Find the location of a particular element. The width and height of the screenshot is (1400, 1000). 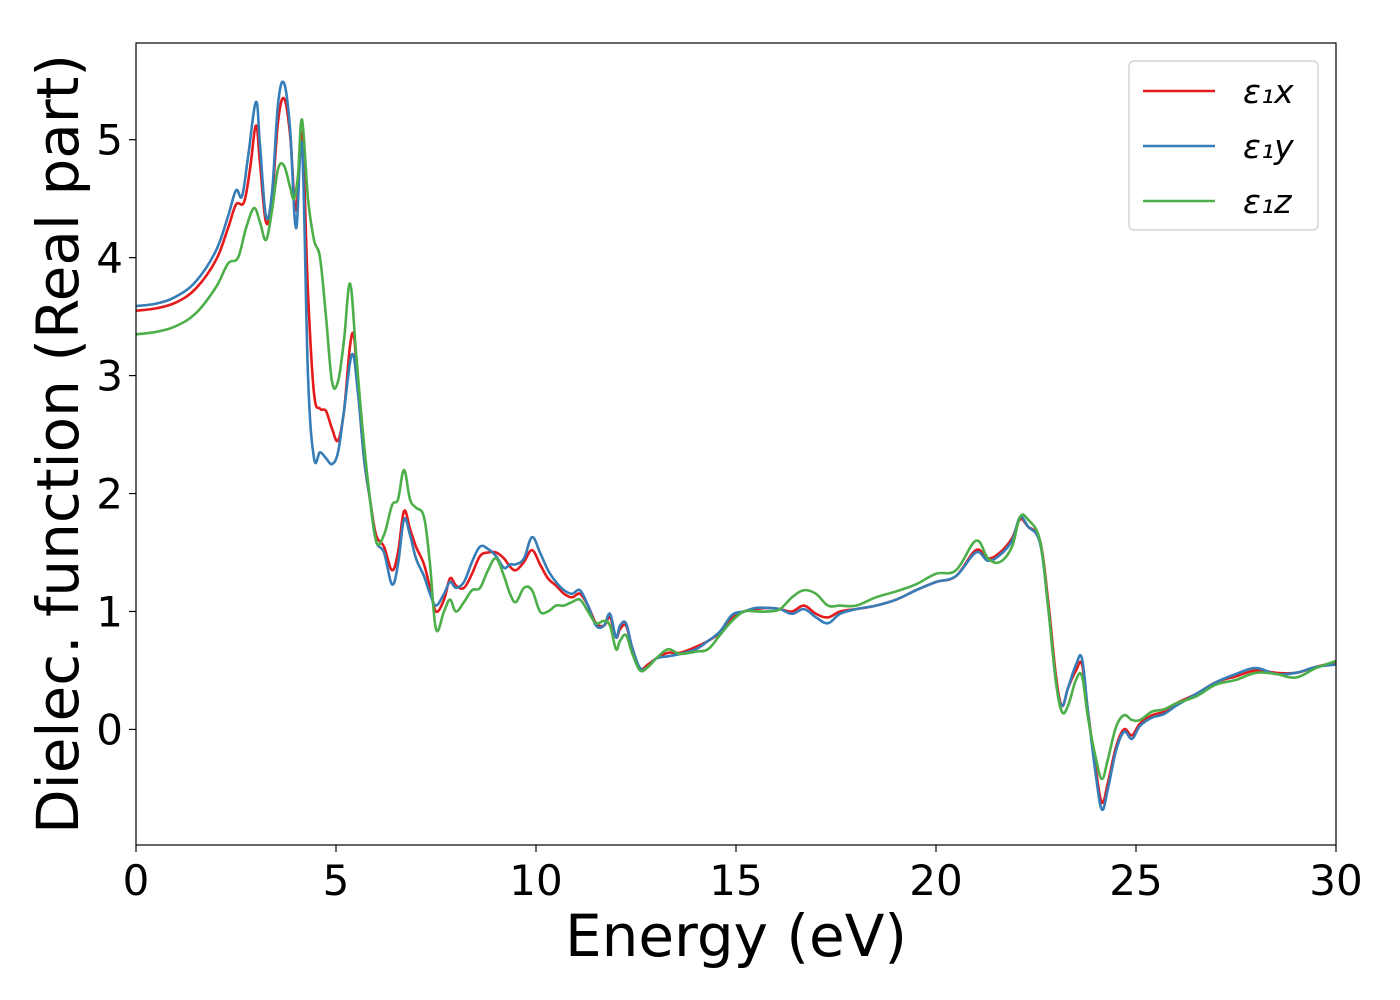

x-tick-label: 15 is located at coordinates (735, 880).